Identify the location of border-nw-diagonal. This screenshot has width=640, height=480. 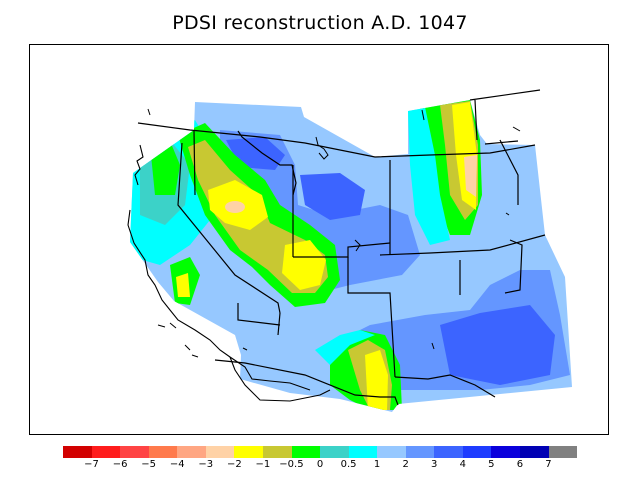
(229, 228).